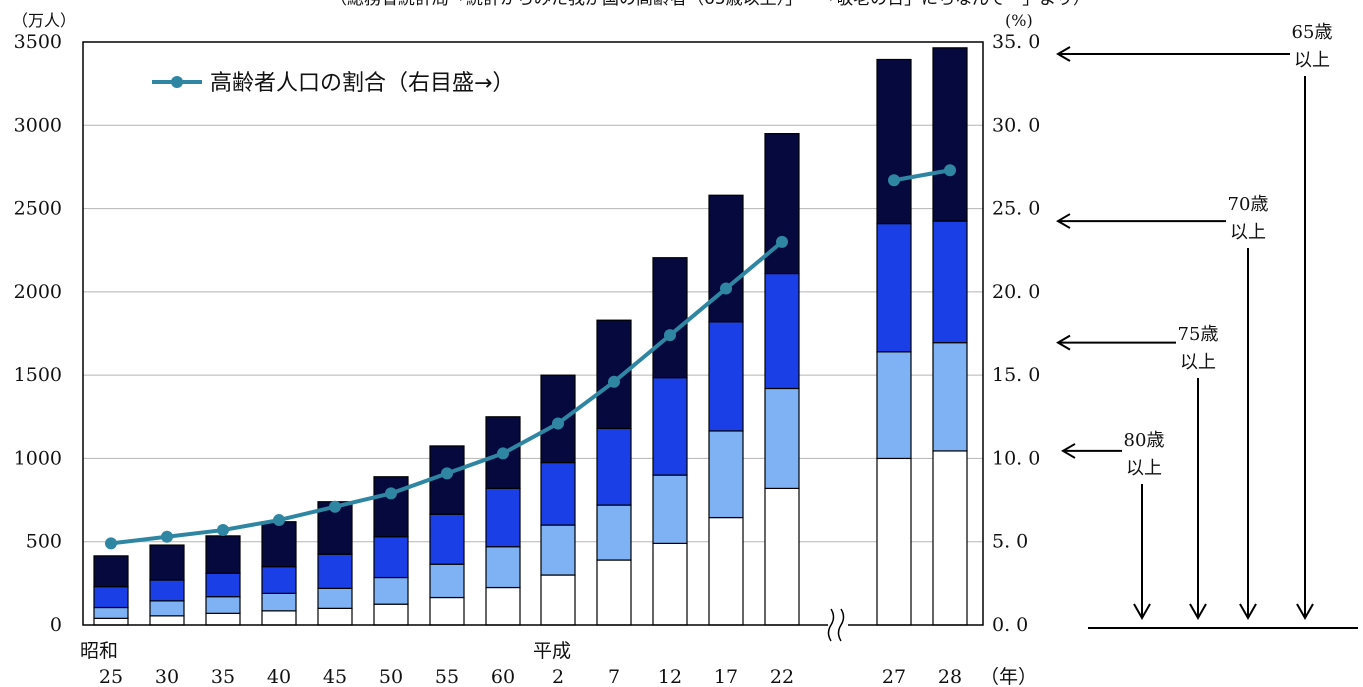 The height and width of the screenshot is (687, 1363). What do you see at coordinates (1016, 292) in the screenshot?
I see `right-tick-label: 20. 0` at bounding box center [1016, 292].